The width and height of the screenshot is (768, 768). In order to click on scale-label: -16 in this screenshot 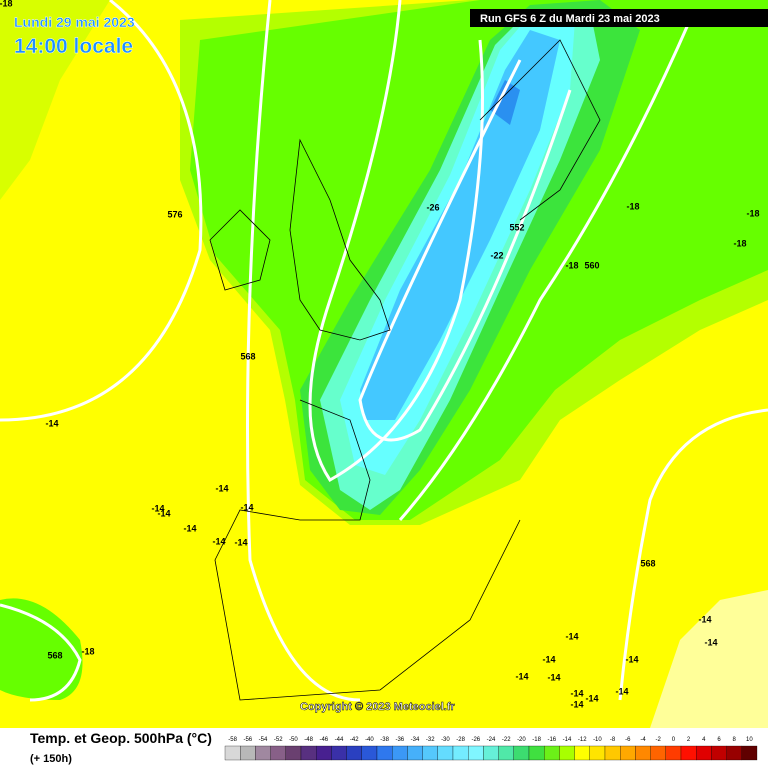, I will do `click(551, 740)`.